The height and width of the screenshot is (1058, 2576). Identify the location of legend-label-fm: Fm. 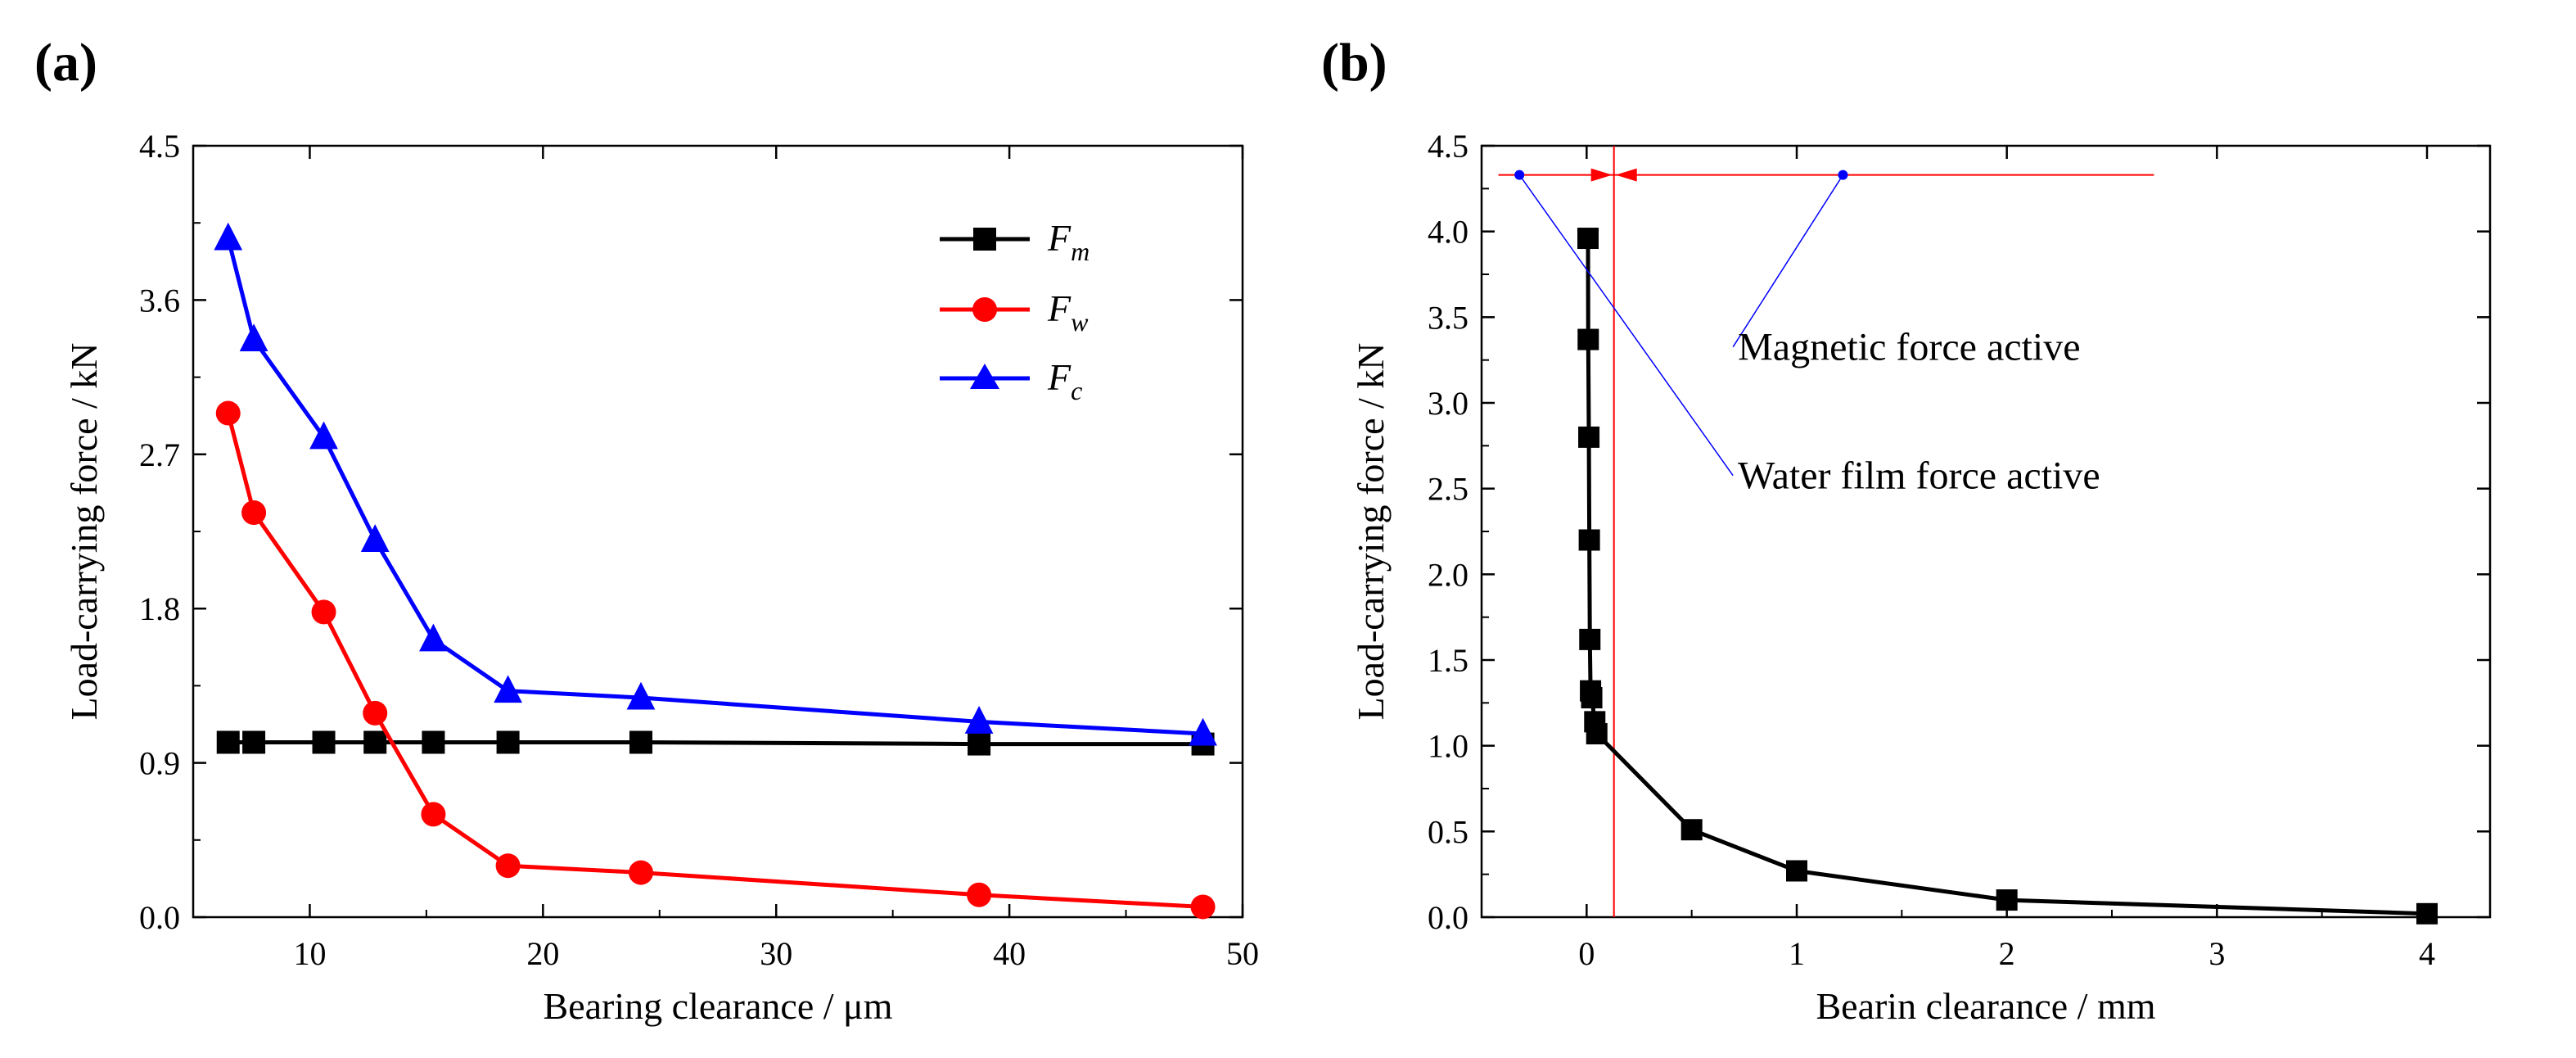
(1068, 241).